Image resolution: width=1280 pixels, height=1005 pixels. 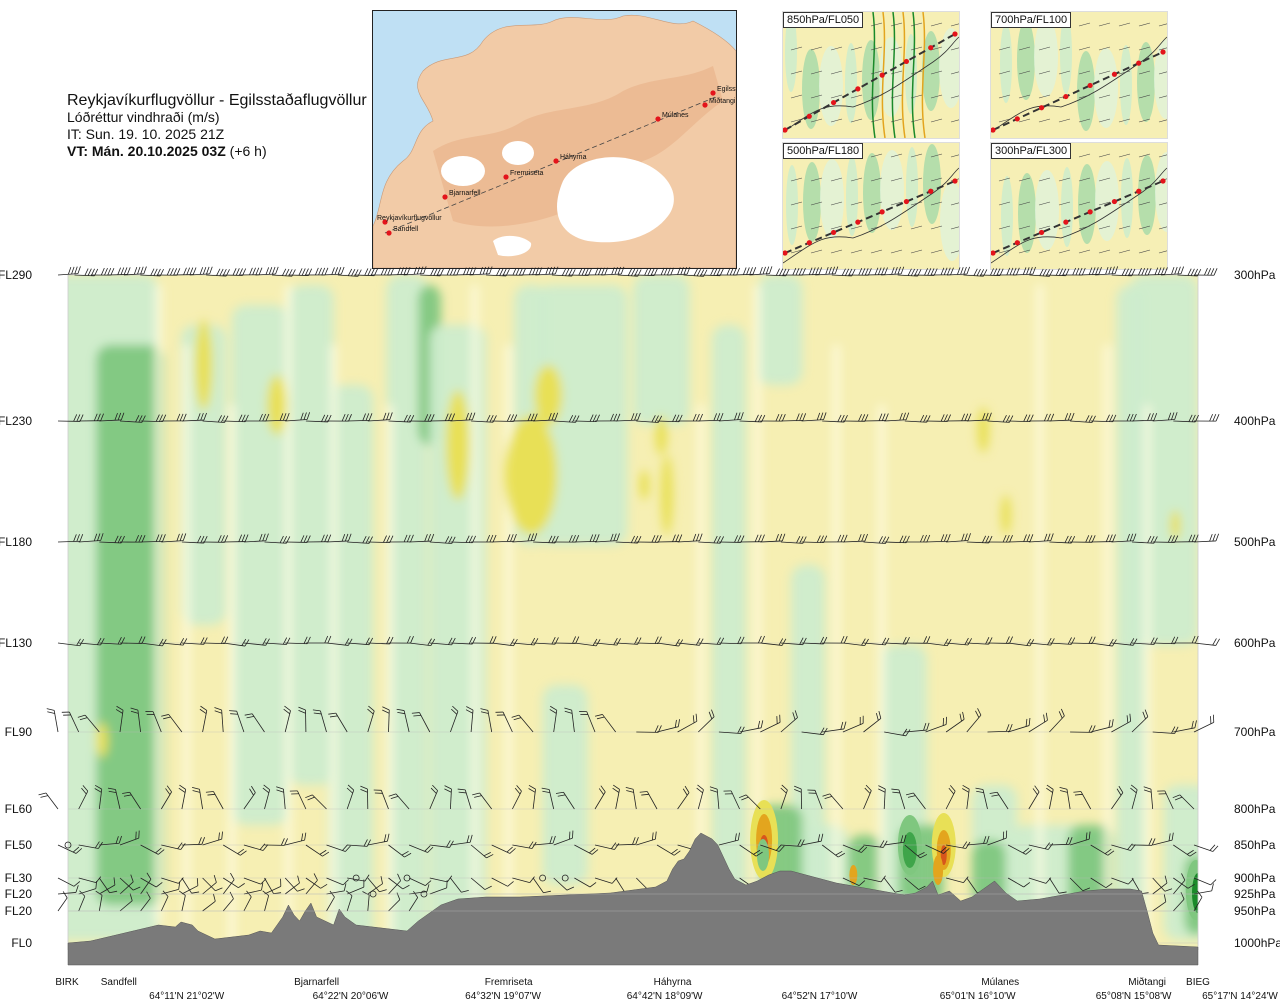 I want to click on mini-map-label: 700hPa/FL100, so click(x=1031, y=20).